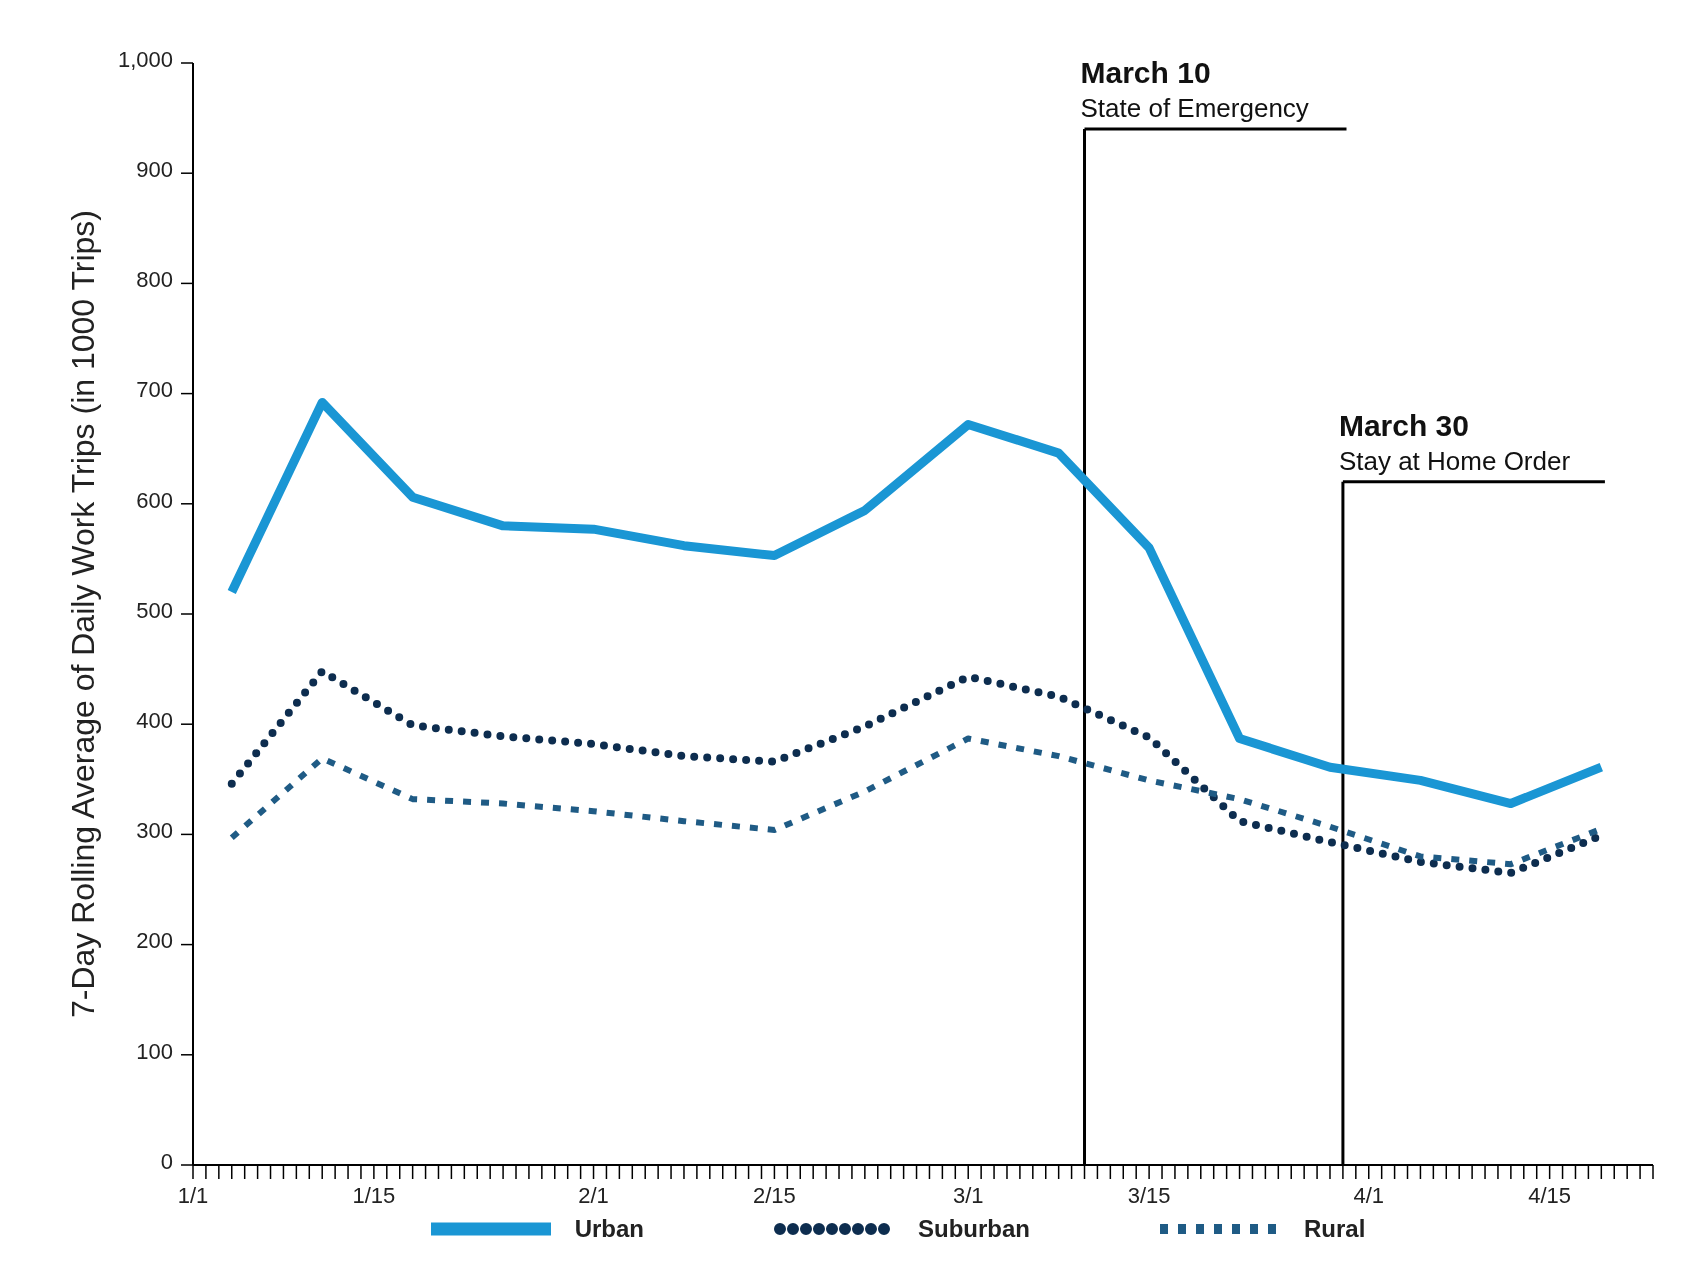 The width and height of the screenshot is (1708, 1273). What do you see at coordinates (166, 1161) in the screenshot?
I see `y-tick-label: 0` at bounding box center [166, 1161].